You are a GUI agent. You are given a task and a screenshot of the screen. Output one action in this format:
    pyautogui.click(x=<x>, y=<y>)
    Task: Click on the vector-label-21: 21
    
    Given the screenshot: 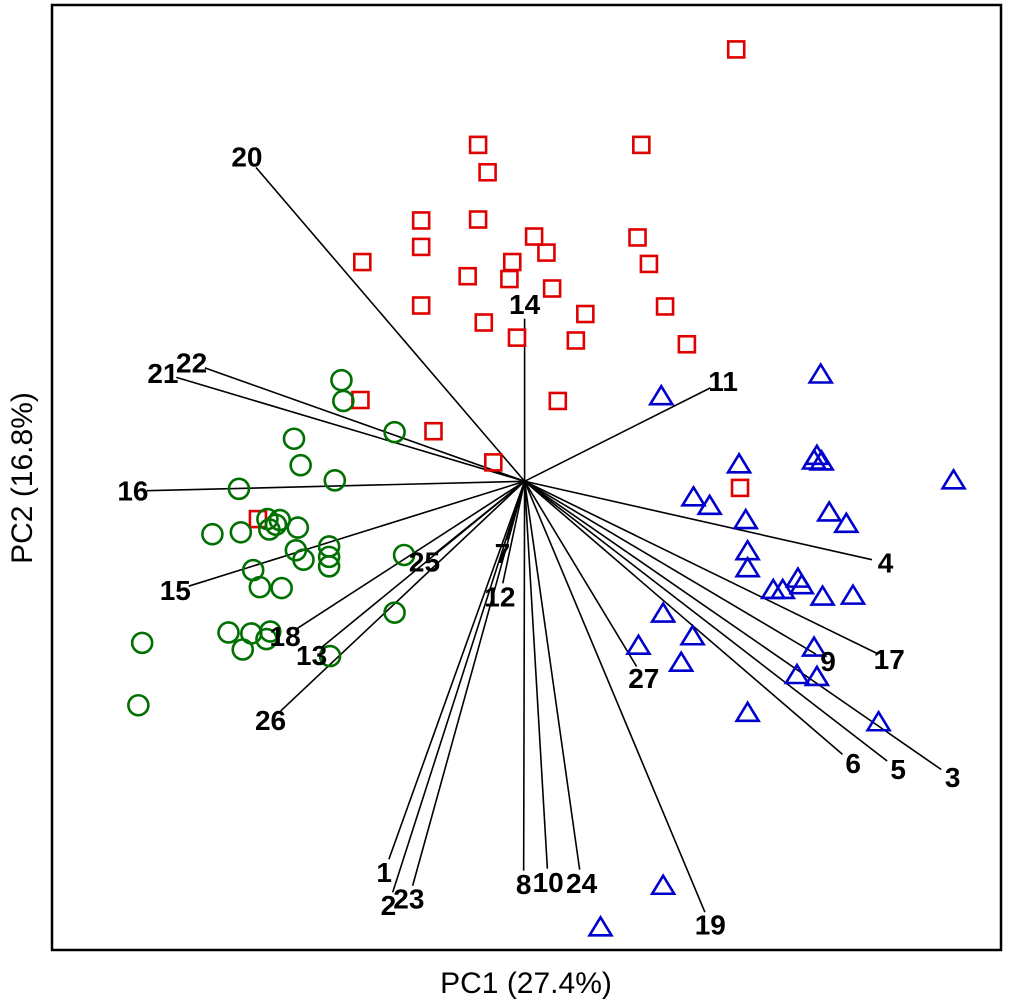 What is the action you would take?
    pyautogui.click(x=162, y=373)
    